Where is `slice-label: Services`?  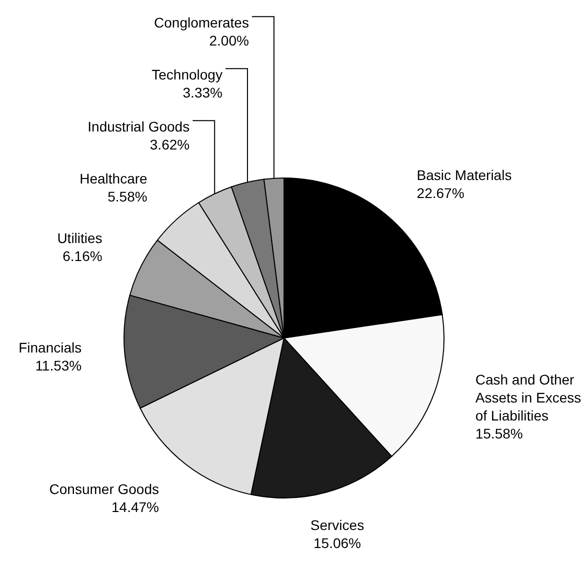
slice-label: Services is located at coordinates (337, 525).